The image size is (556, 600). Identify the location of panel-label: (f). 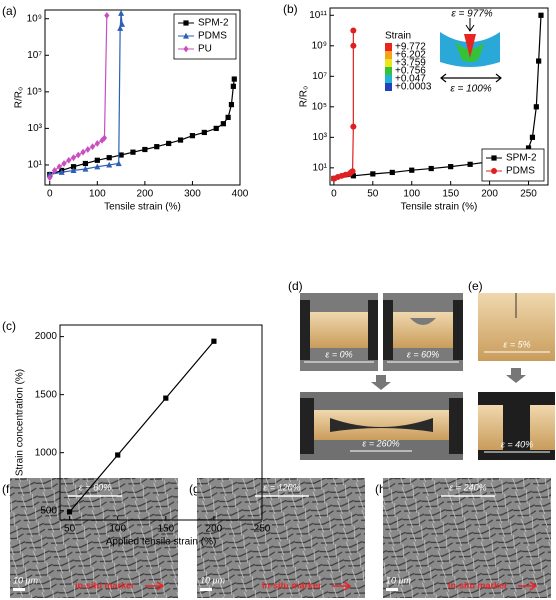
(7, 489).